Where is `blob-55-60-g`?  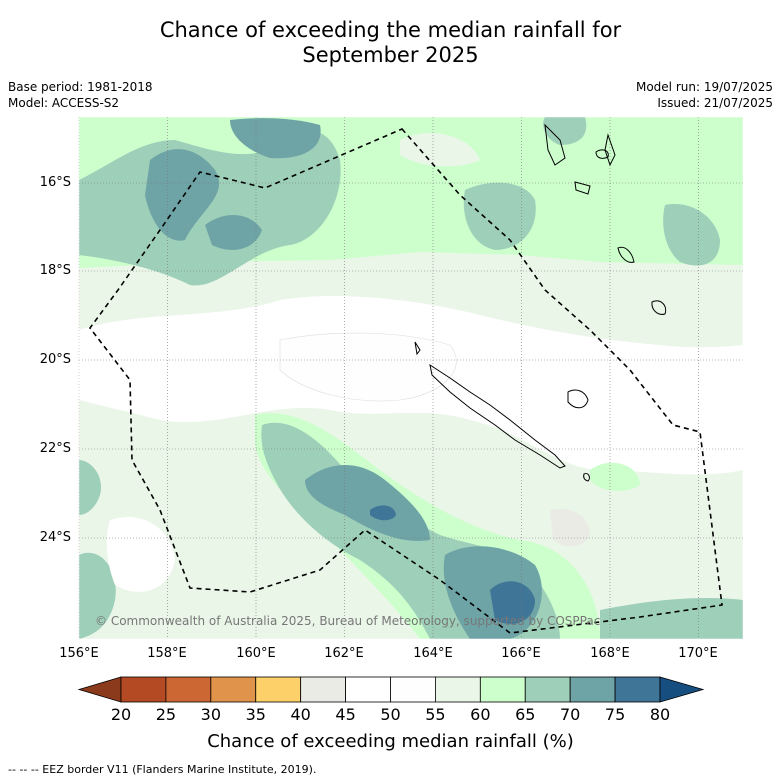
blob-55-60-g is located at coordinates (440, 149).